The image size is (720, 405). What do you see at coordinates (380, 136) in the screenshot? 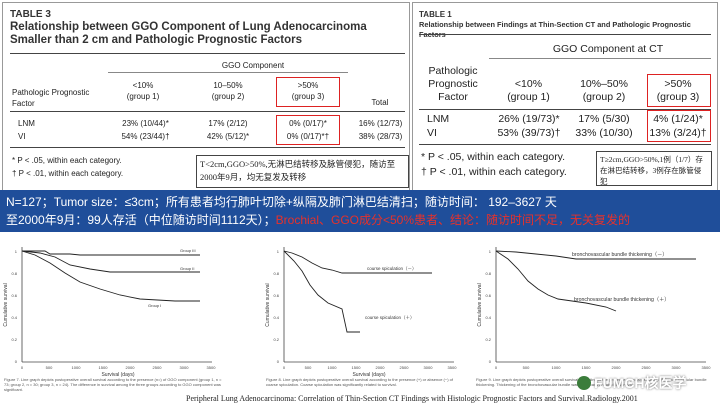
I see `table3-row2-c4: 38% (28/73)` at bounding box center [380, 136].